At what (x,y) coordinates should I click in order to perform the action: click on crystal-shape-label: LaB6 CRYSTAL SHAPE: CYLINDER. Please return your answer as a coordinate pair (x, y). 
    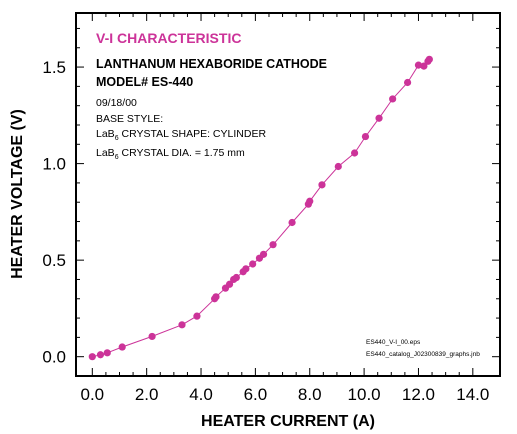
    Looking at the image, I should click on (181, 135).